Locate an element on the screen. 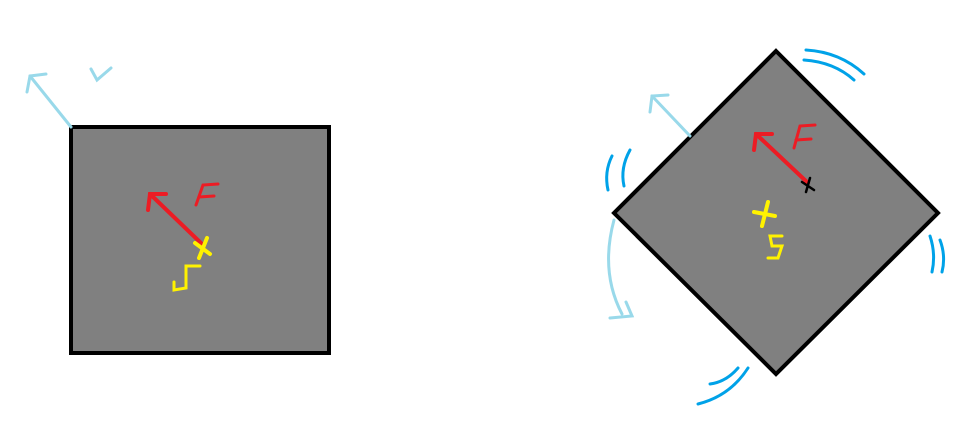 The width and height of the screenshot is (968, 443). left-velocity-arrow is located at coordinates (49, 100).